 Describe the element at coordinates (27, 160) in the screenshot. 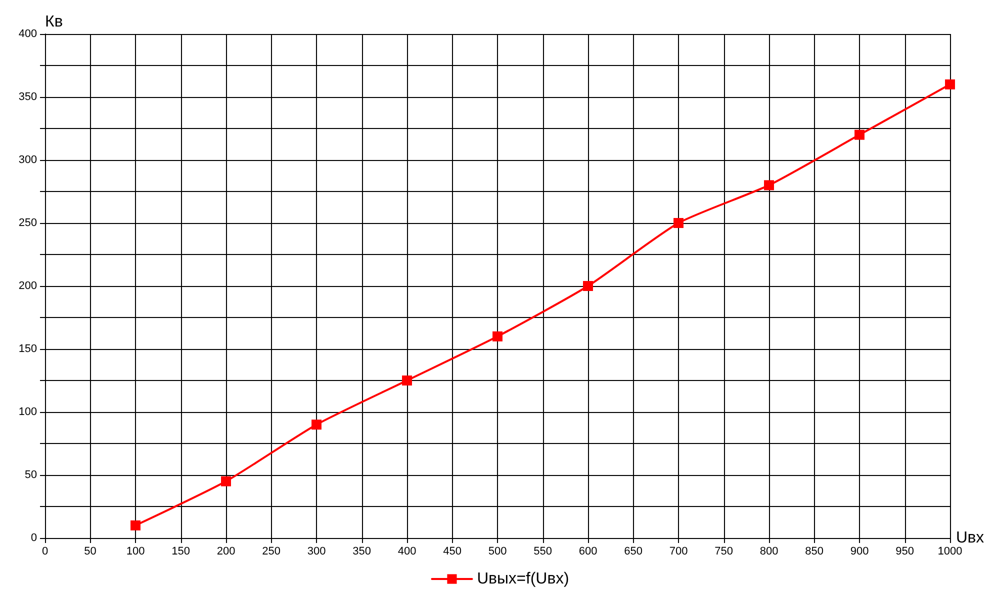

I see `y-tick-label: 300` at that location.